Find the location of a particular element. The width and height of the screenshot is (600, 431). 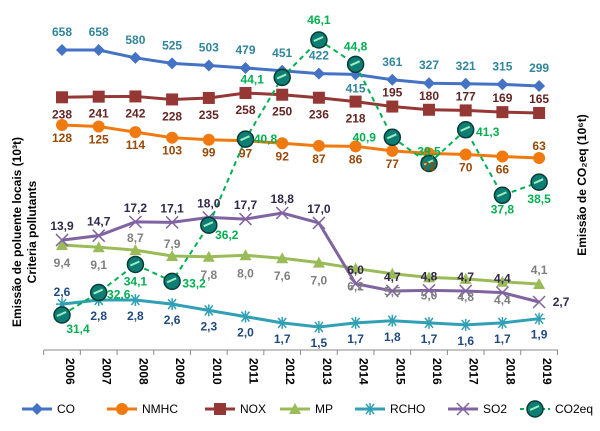

series-line-mp is located at coordinates (300, 264).